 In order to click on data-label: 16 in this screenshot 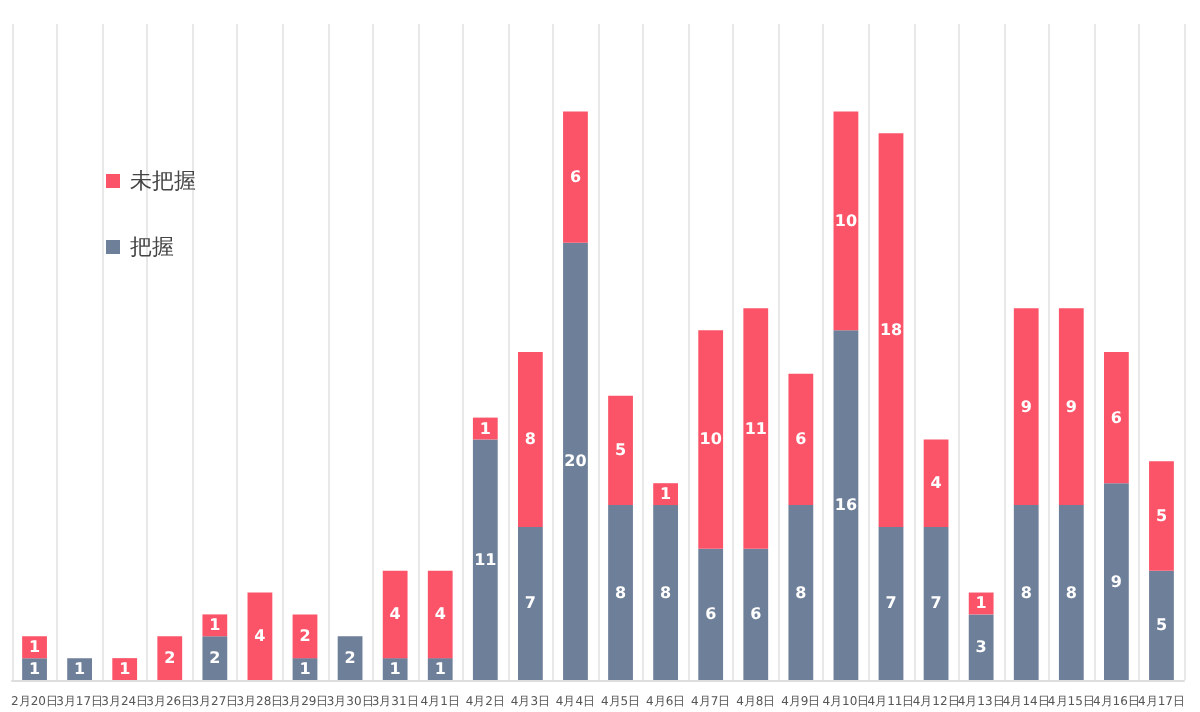, I will do `click(846, 505)`.